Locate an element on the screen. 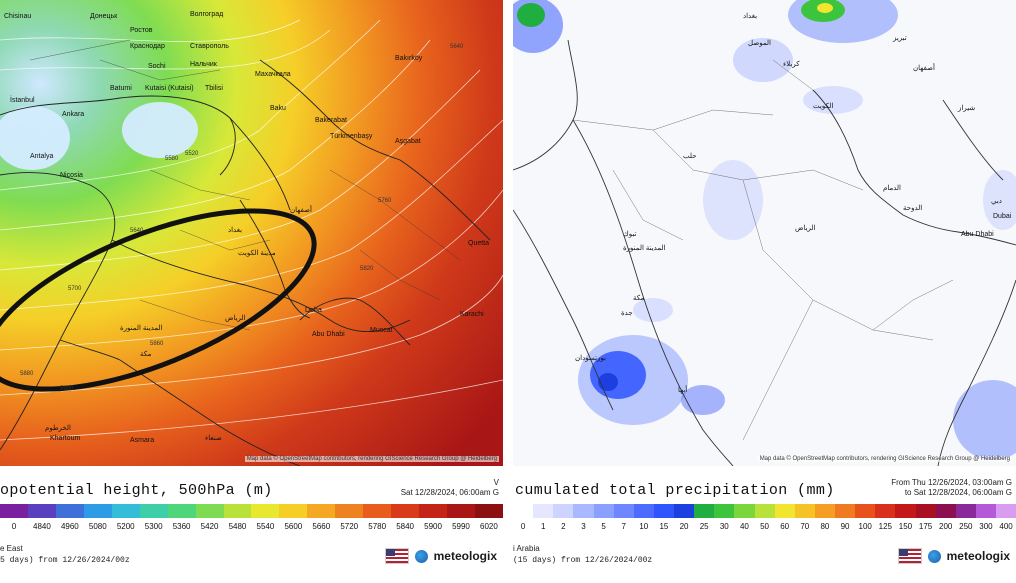 The height and width of the screenshot is (583, 1016). map-label: İstanbul is located at coordinates (22, 99).